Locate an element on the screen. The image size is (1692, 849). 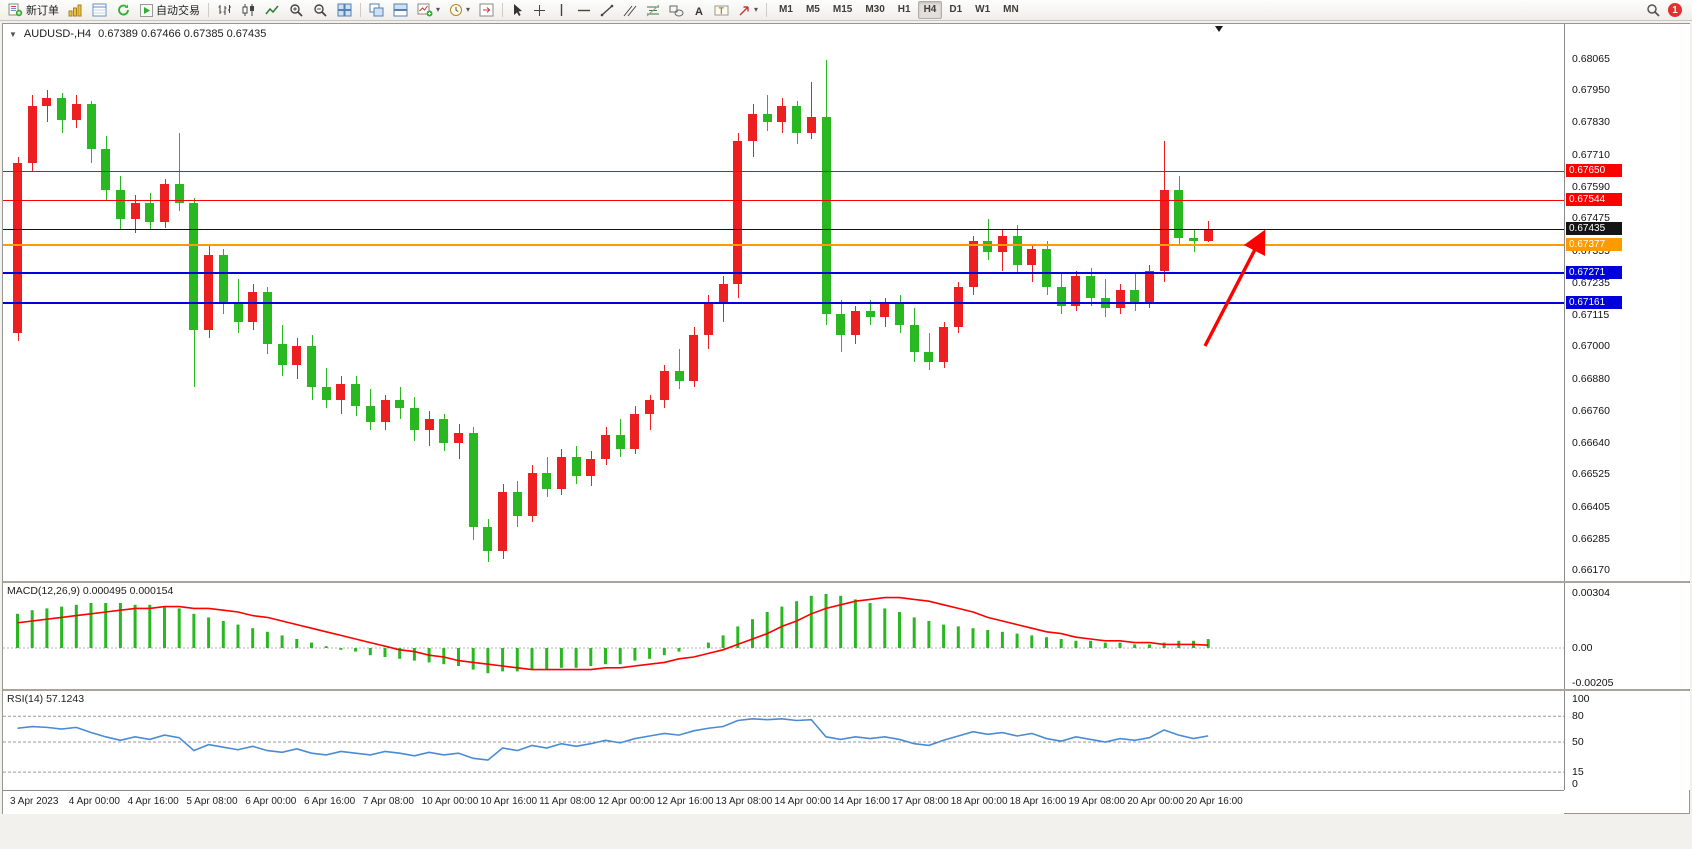
channel-tool-button is located at coordinates (630, 10).